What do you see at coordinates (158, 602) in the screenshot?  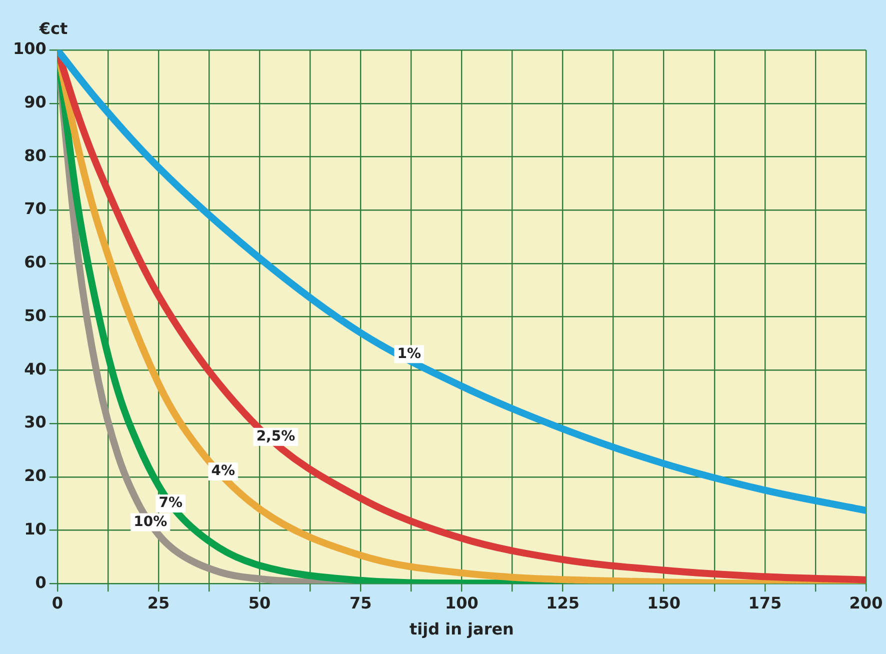 I see `x-tick-label: 25` at bounding box center [158, 602].